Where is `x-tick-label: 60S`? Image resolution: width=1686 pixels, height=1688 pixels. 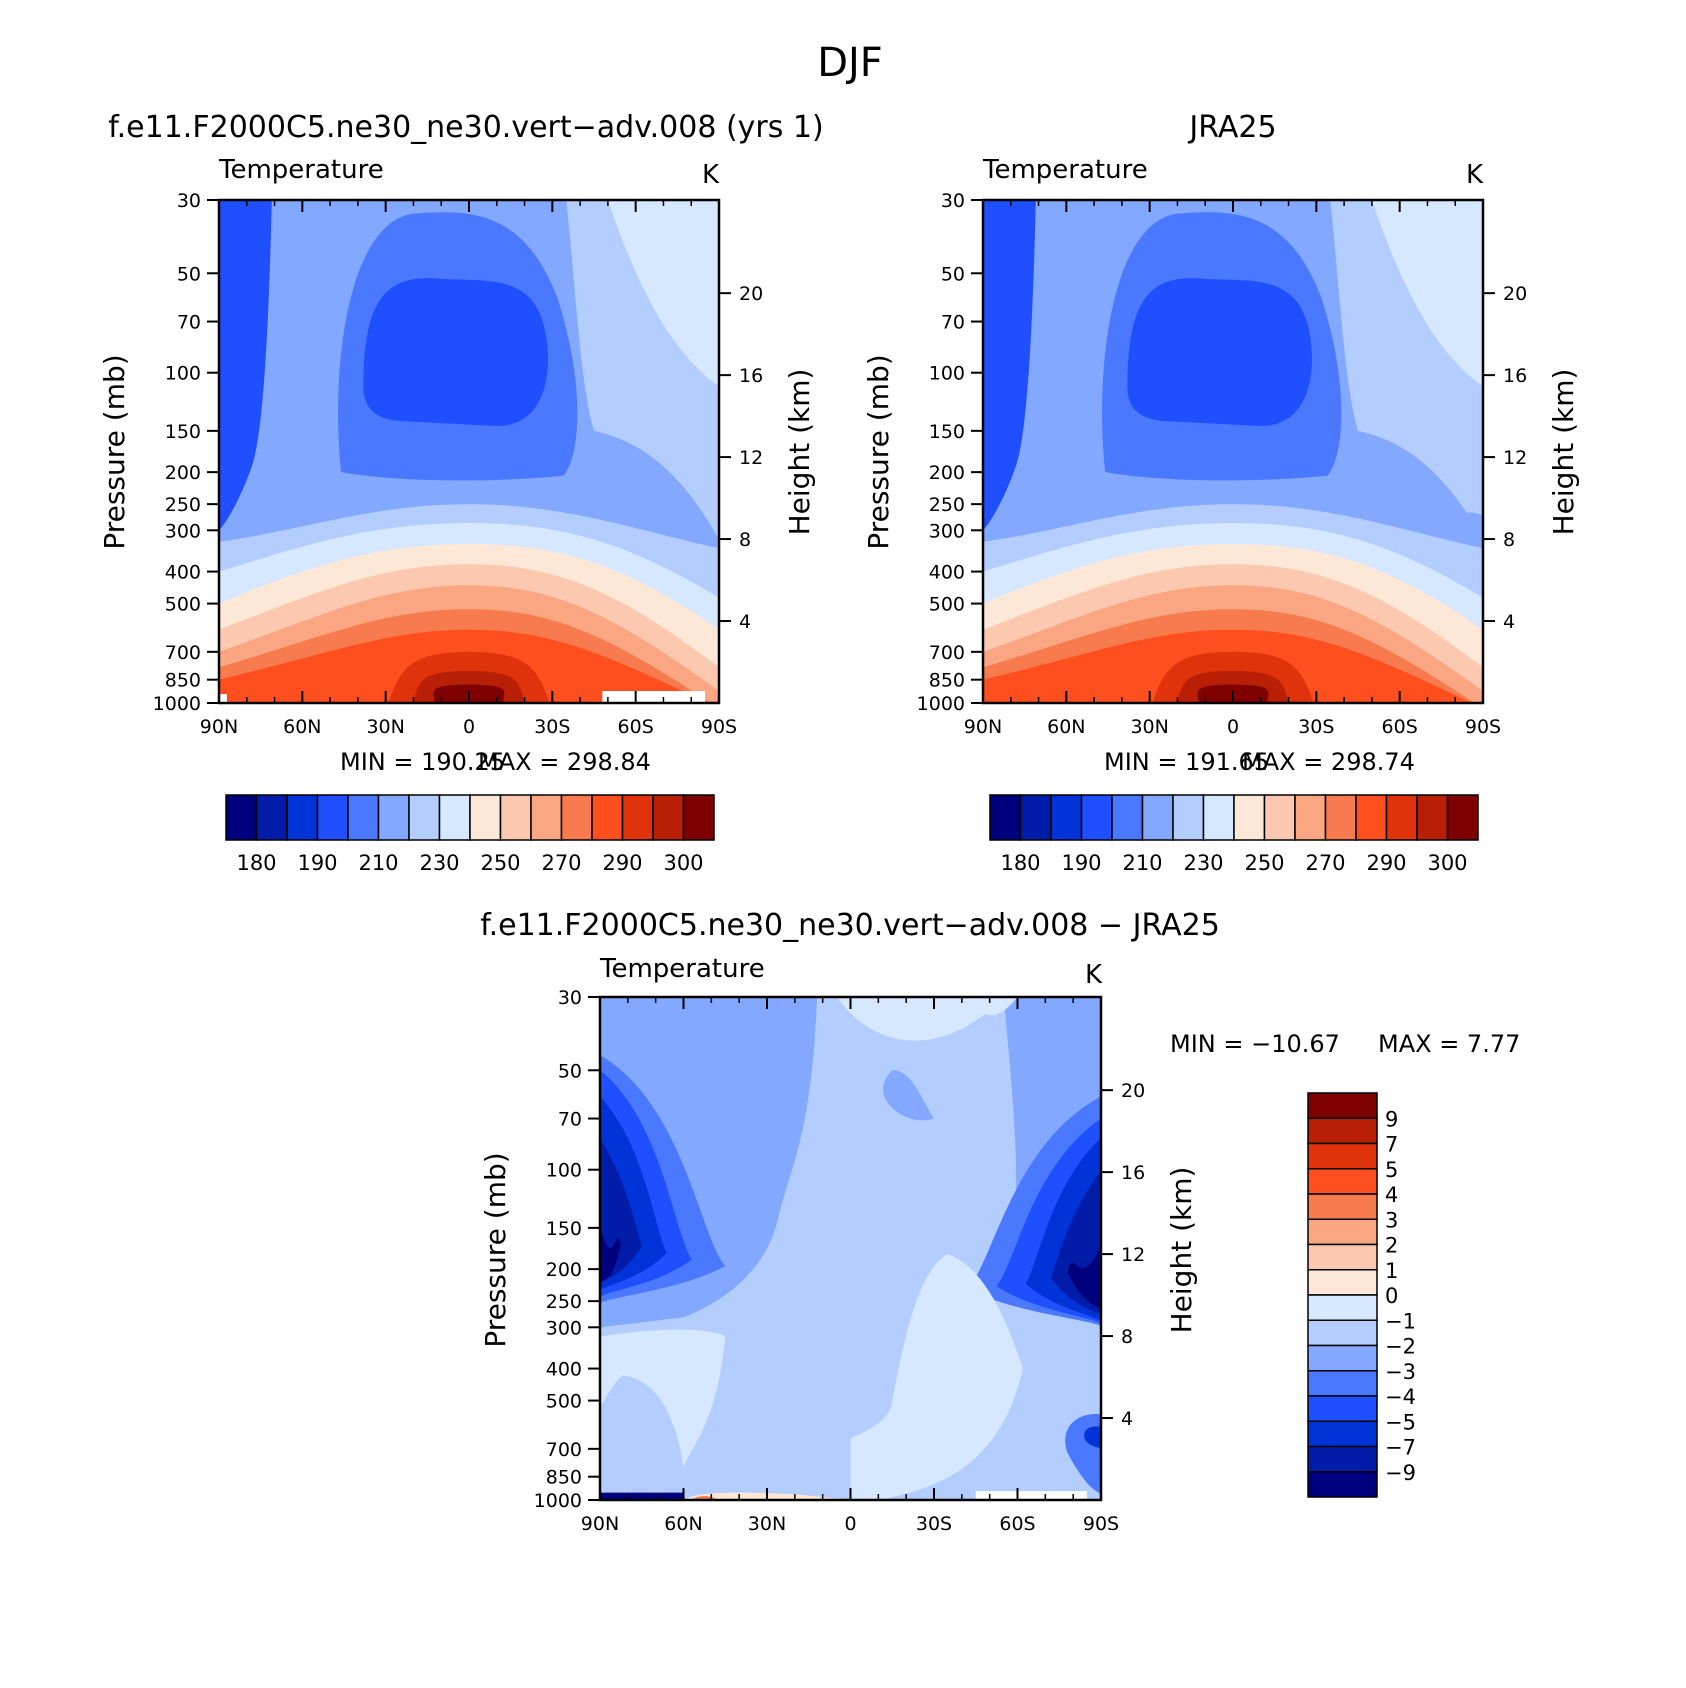
x-tick-label: 60S is located at coordinates (1400, 727).